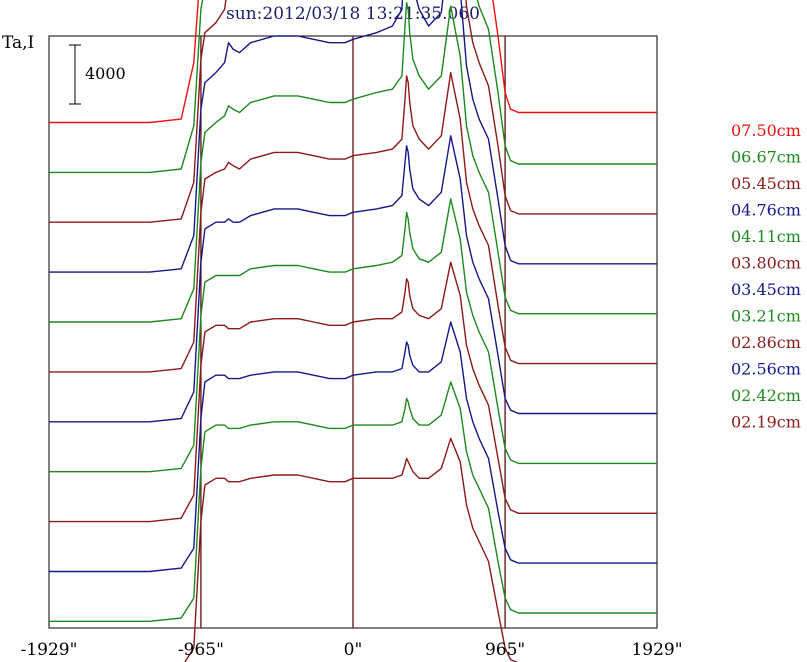  I want to click on x-tick-label-1: -965", so click(201, 650).